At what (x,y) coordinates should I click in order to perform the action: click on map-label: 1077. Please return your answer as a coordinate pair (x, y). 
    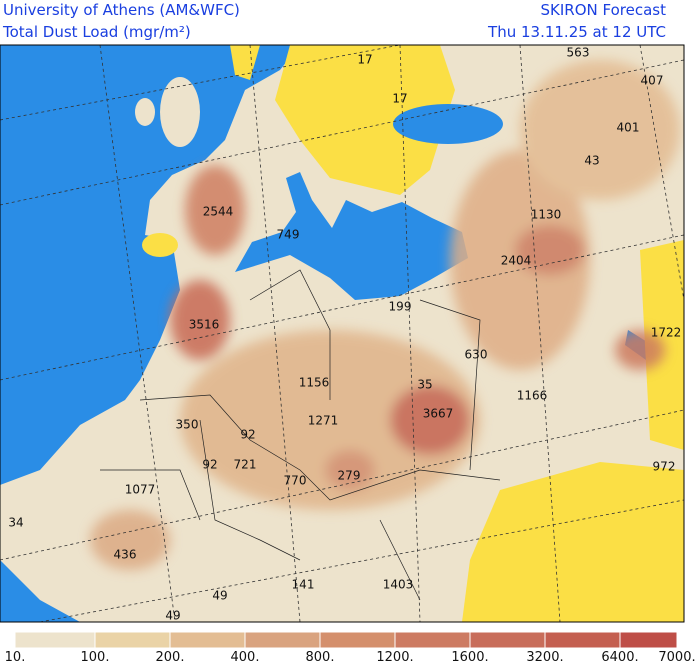
    Looking at the image, I should click on (140, 490).